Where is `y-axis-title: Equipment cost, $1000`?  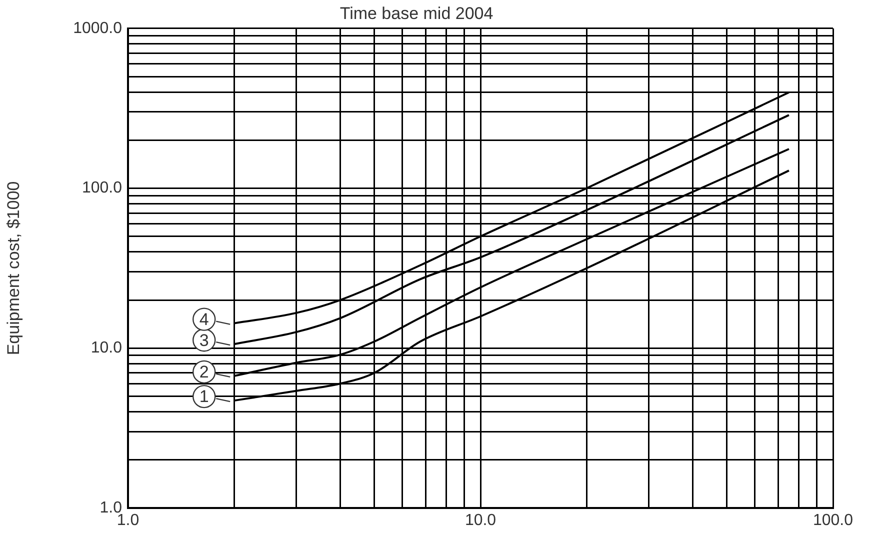
y-axis-title: Equipment cost, $1000 is located at coordinates (13, 268).